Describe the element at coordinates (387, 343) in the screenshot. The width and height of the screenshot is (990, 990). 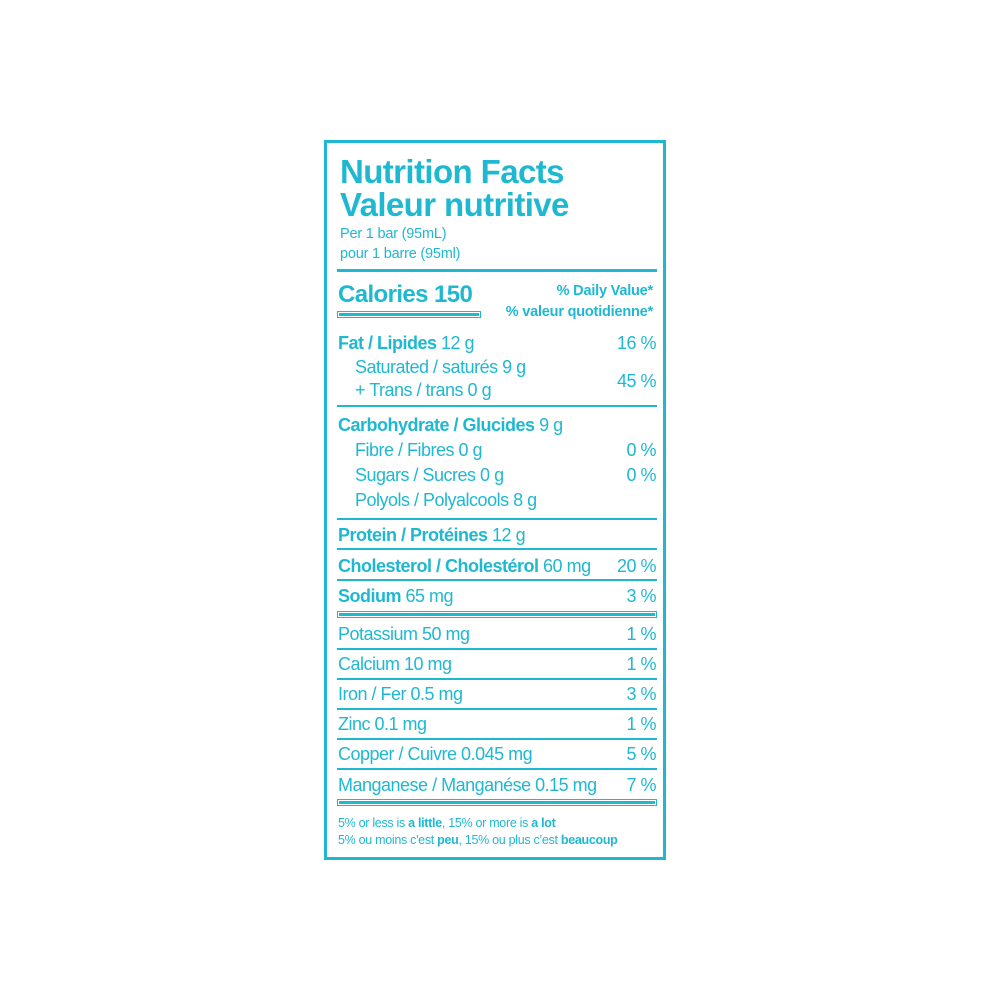
I see `nutrient-name: Fat / Lipides` at that location.